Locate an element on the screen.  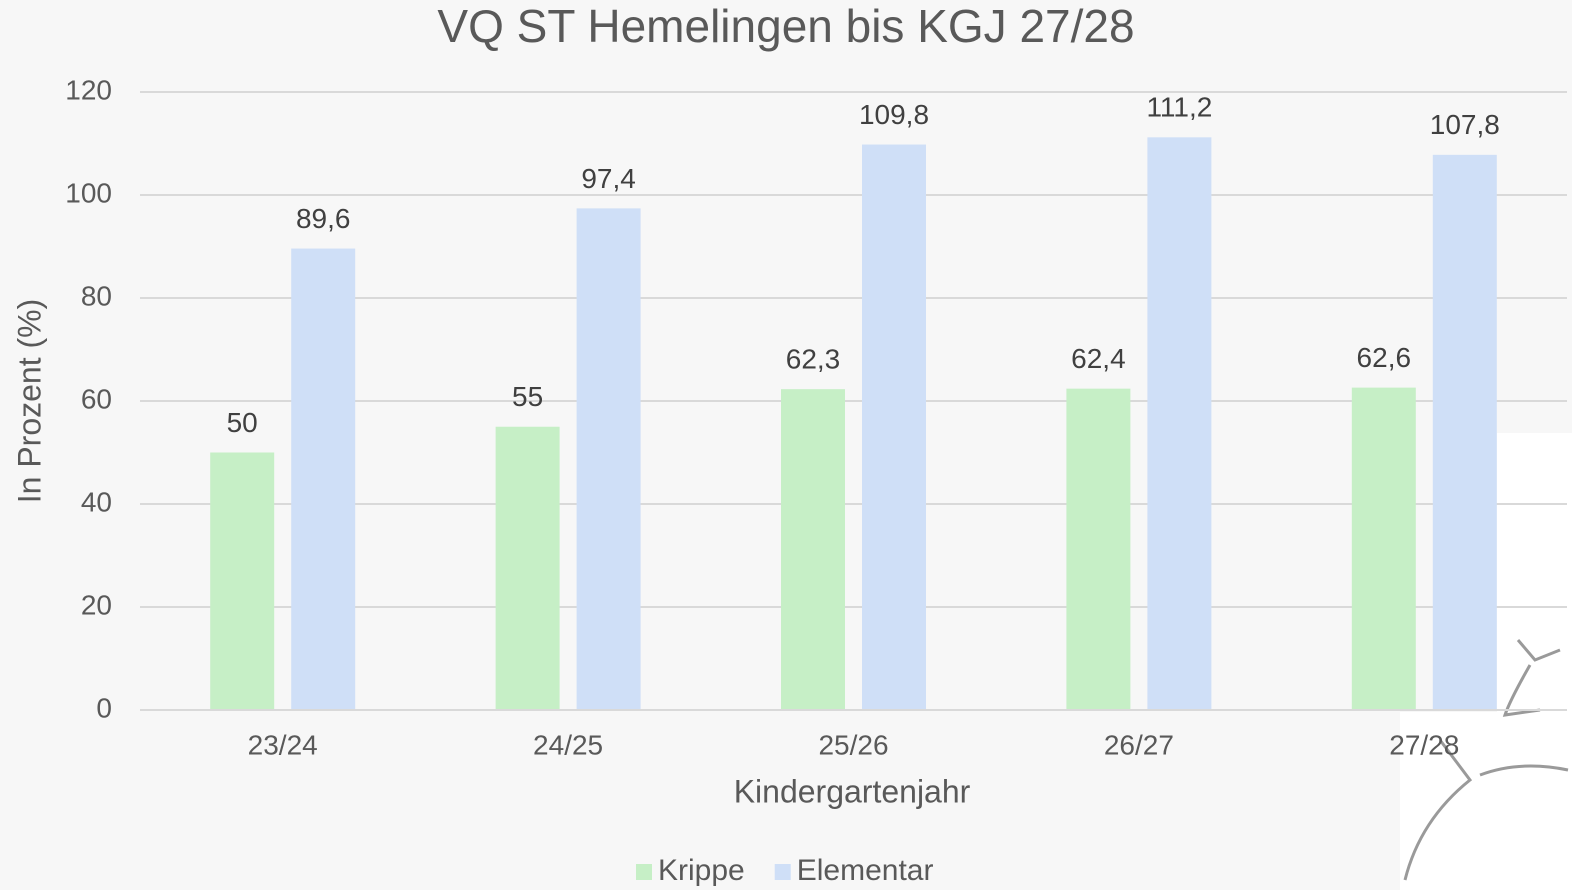
value-label: 55 is located at coordinates (527, 396).